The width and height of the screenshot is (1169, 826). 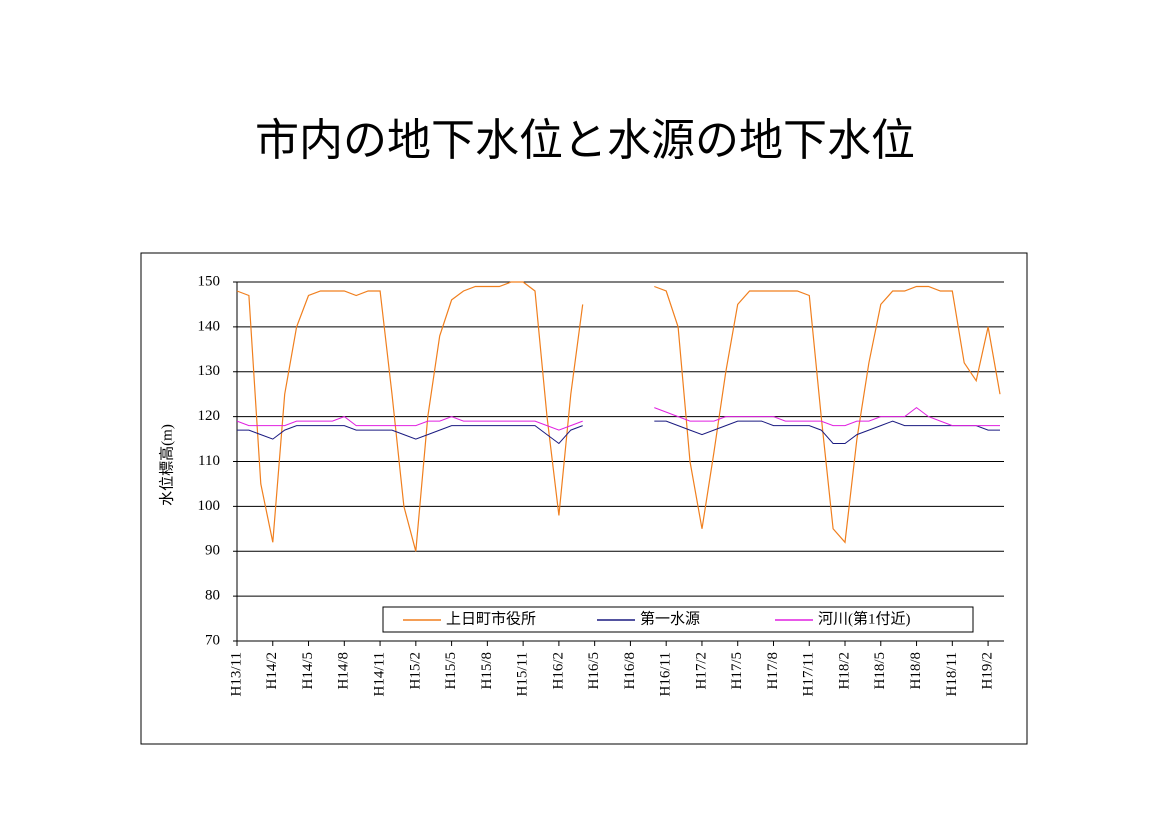 I want to click on y-tick-label: 150, so click(x=209, y=281).